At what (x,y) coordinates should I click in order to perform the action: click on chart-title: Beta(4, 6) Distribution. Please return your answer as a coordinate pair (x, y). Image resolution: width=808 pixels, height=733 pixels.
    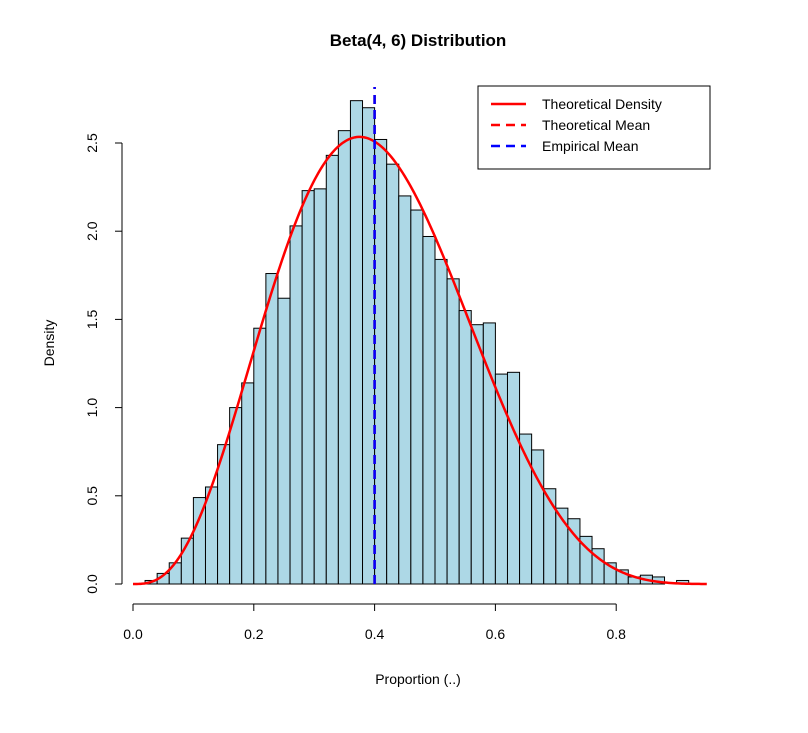
    Looking at the image, I should click on (418, 40).